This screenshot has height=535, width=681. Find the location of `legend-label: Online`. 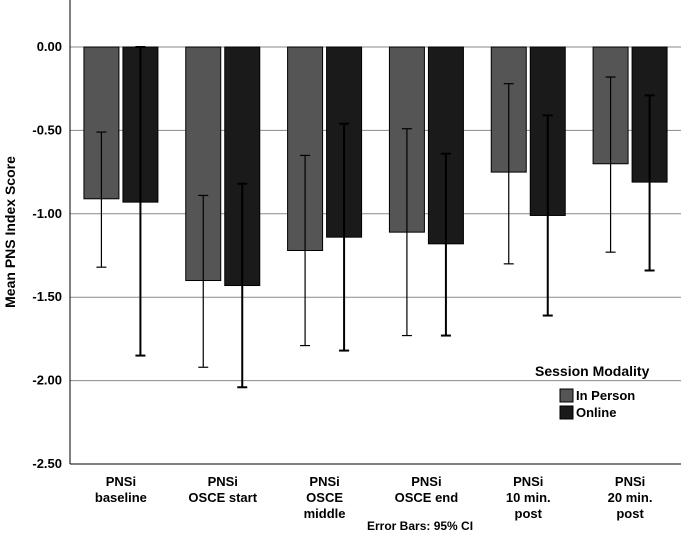

legend-label: Online is located at coordinates (596, 412).